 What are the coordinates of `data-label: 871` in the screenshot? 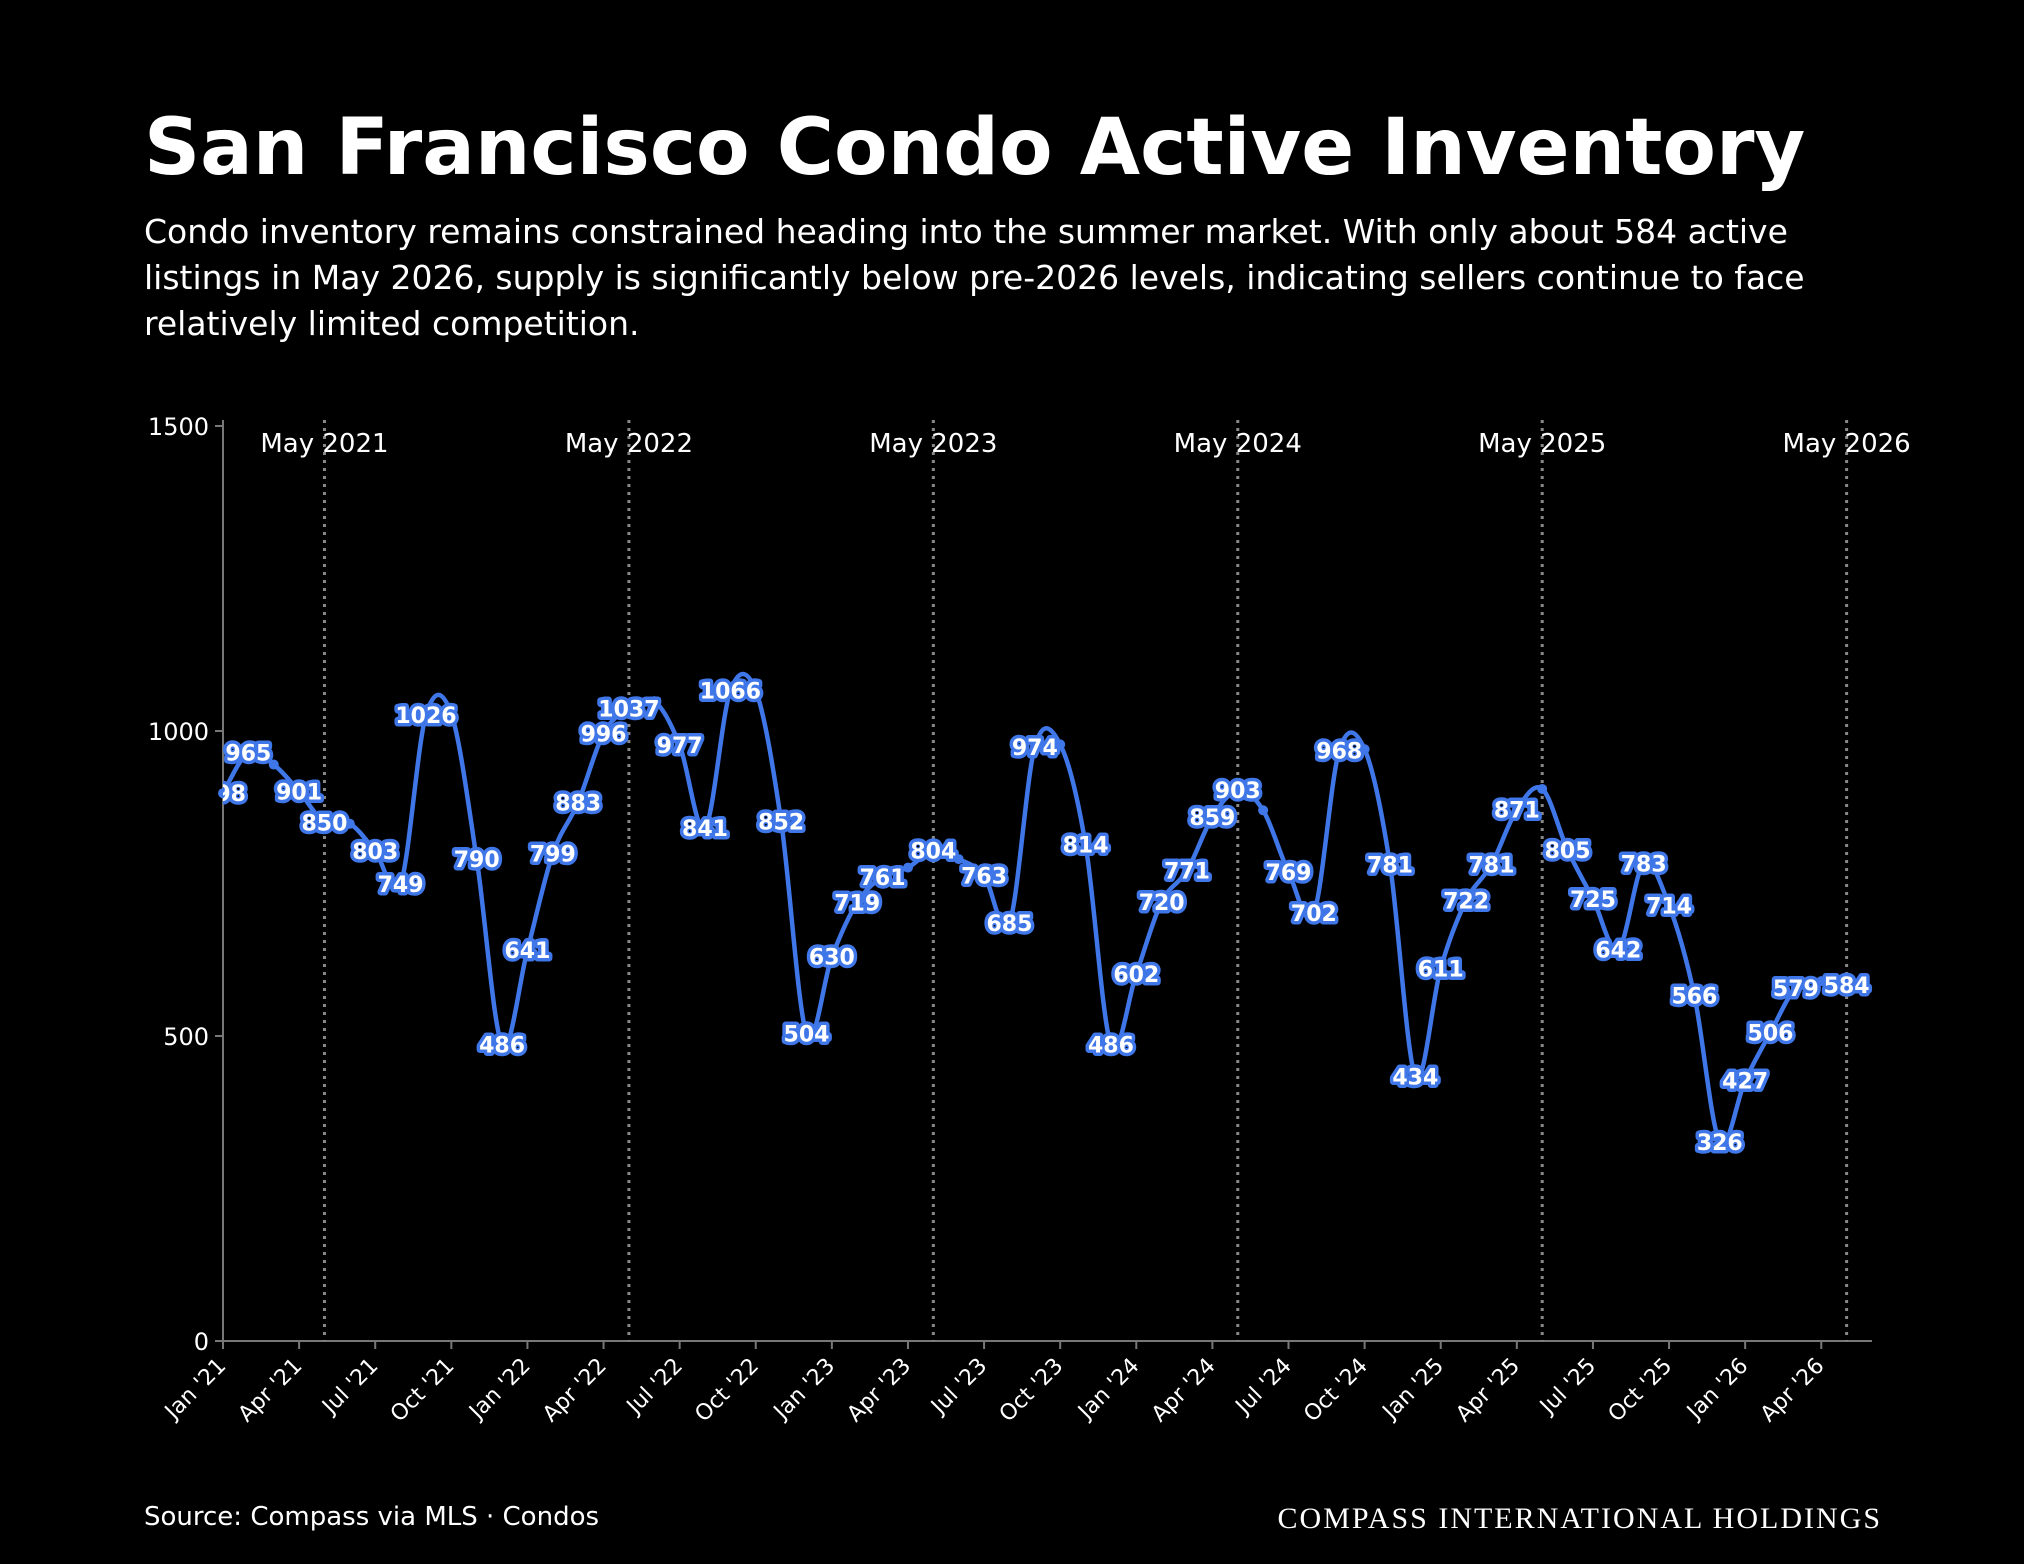 It's located at (1517, 811).